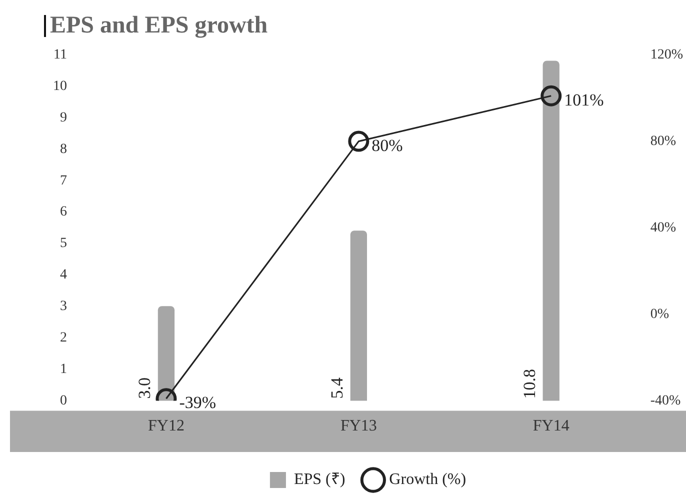  I want to click on x-tick-label: FY12, so click(166, 426).